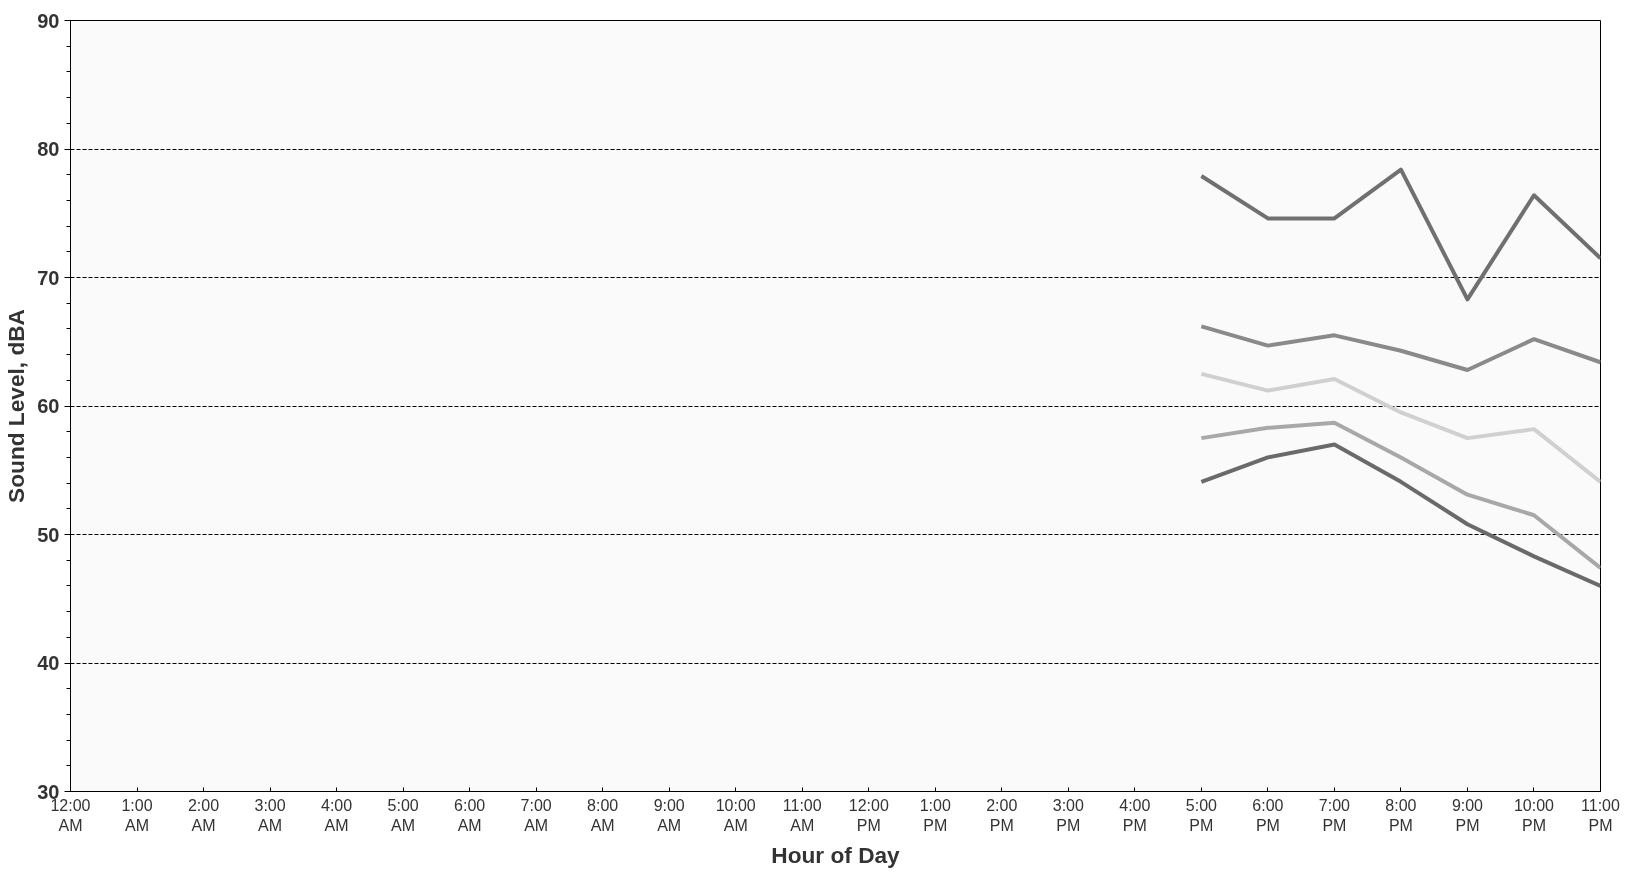  What do you see at coordinates (1268, 815) in the screenshot?
I see `x-tick-label: 6:00 PM` at bounding box center [1268, 815].